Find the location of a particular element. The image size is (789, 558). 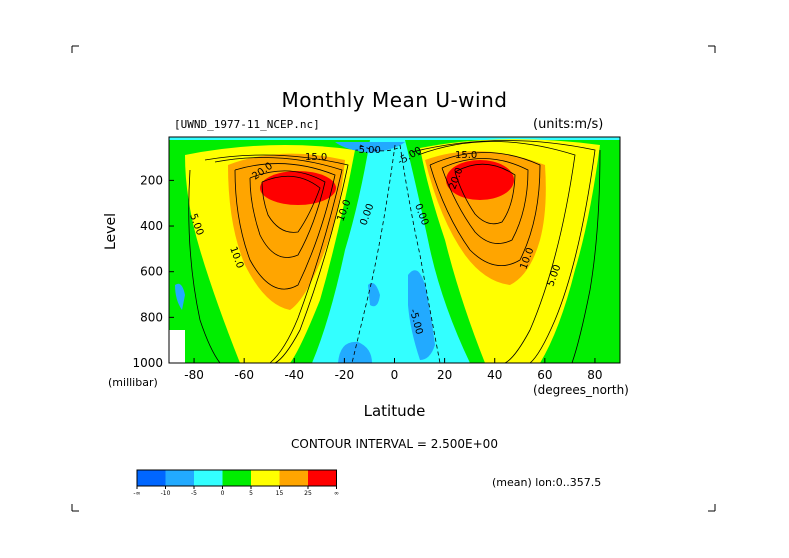

colorbar-label: 15 is located at coordinates (280, 493).